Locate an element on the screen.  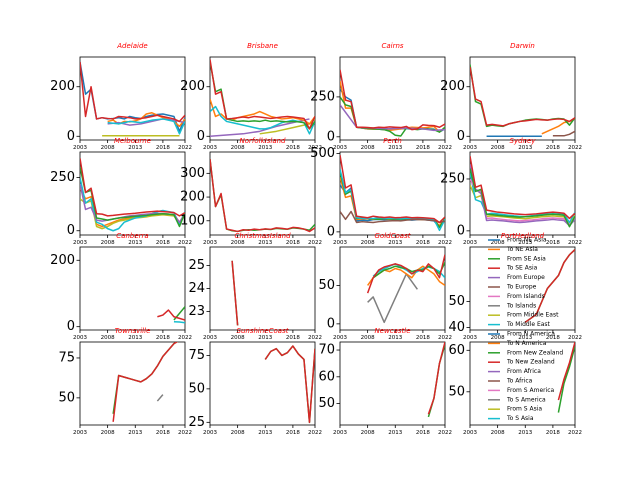
panel-title: PortHedland is located at coordinates (523, 236).